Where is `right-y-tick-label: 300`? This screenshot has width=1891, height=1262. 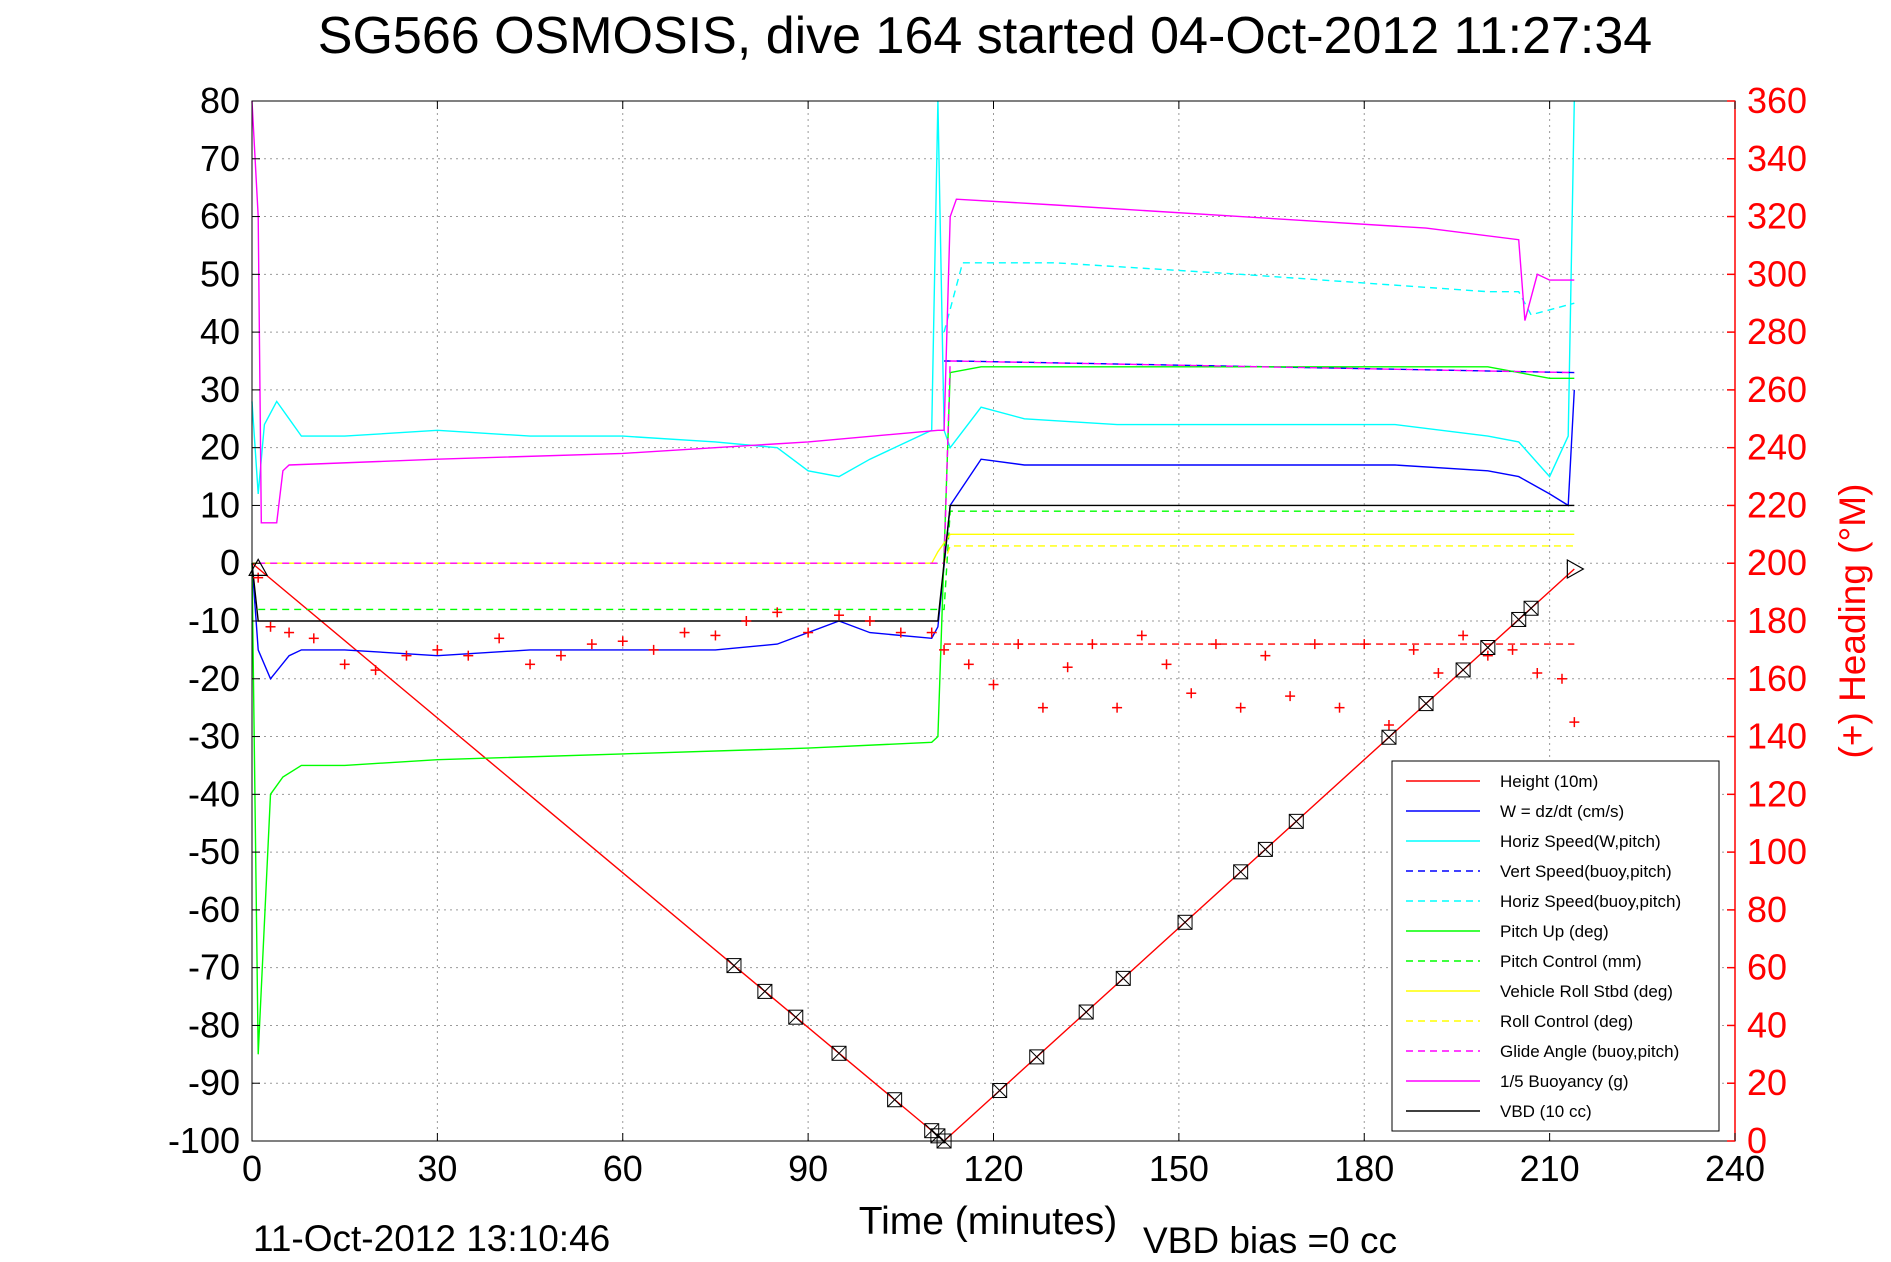 right-y-tick-label: 300 is located at coordinates (1777, 273).